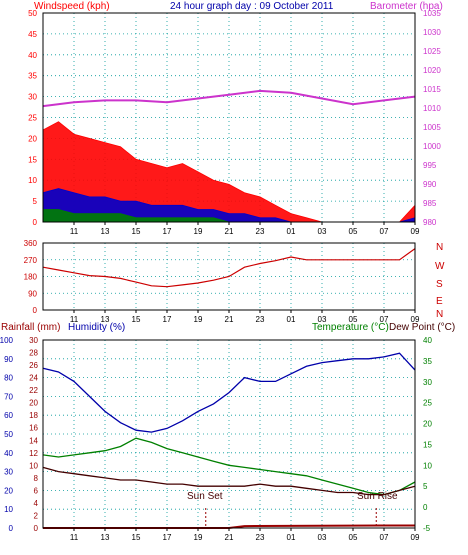 Image resolution: width=468 pixels, height=555 pixels. Describe the element at coordinates (322, 319) in the screenshot. I see `dir-xtick-label-03: 03` at that location.